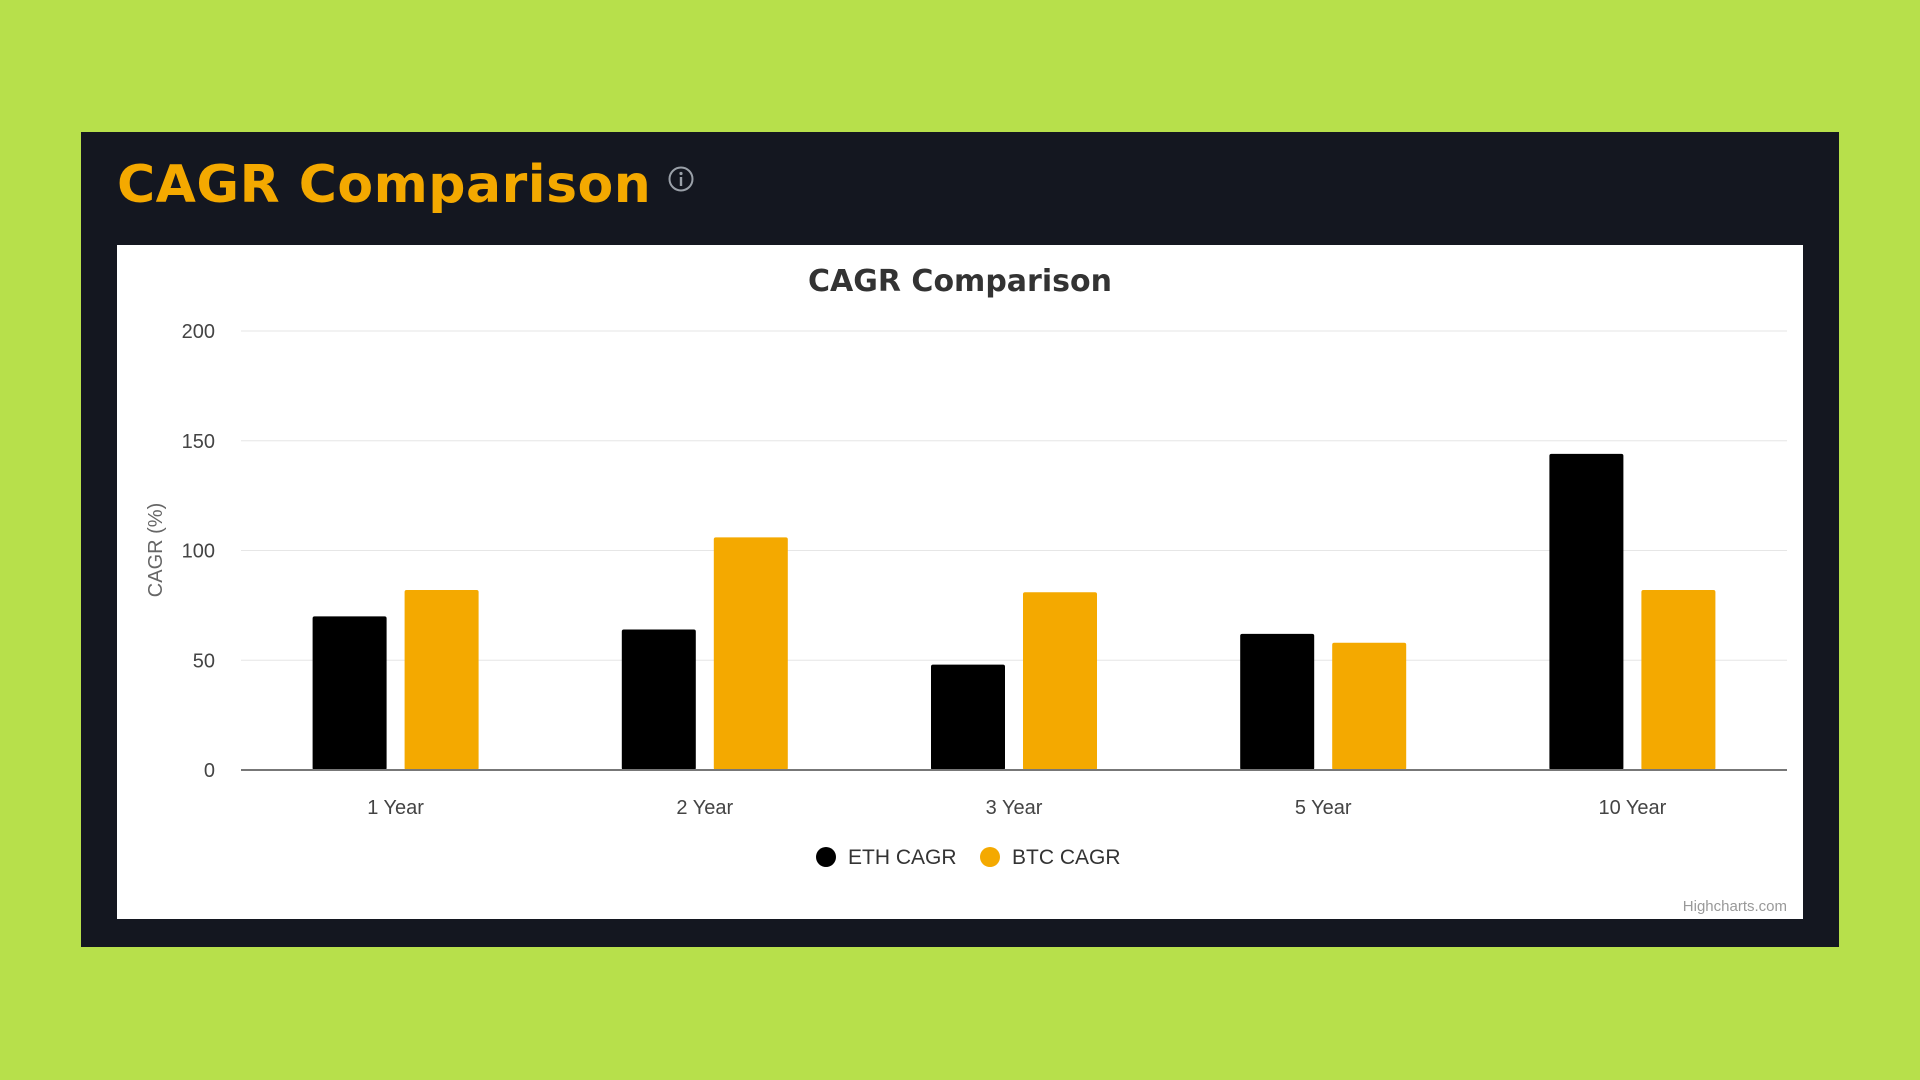  I want to click on bar-btc-cagr-10-year, so click(1678, 680).